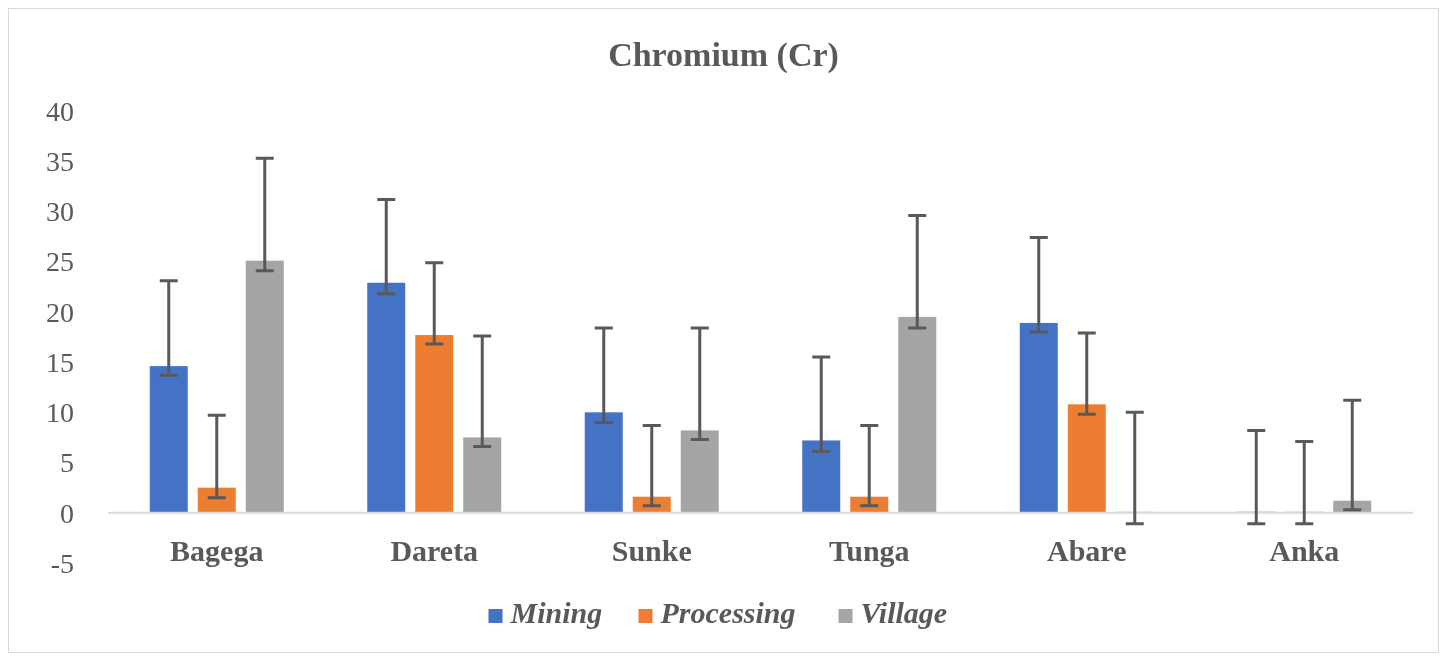  What do you see at coordinates (60, 362) in the screenshot?
I see `y-tick-label: 15` at bounding box center [60, 362].